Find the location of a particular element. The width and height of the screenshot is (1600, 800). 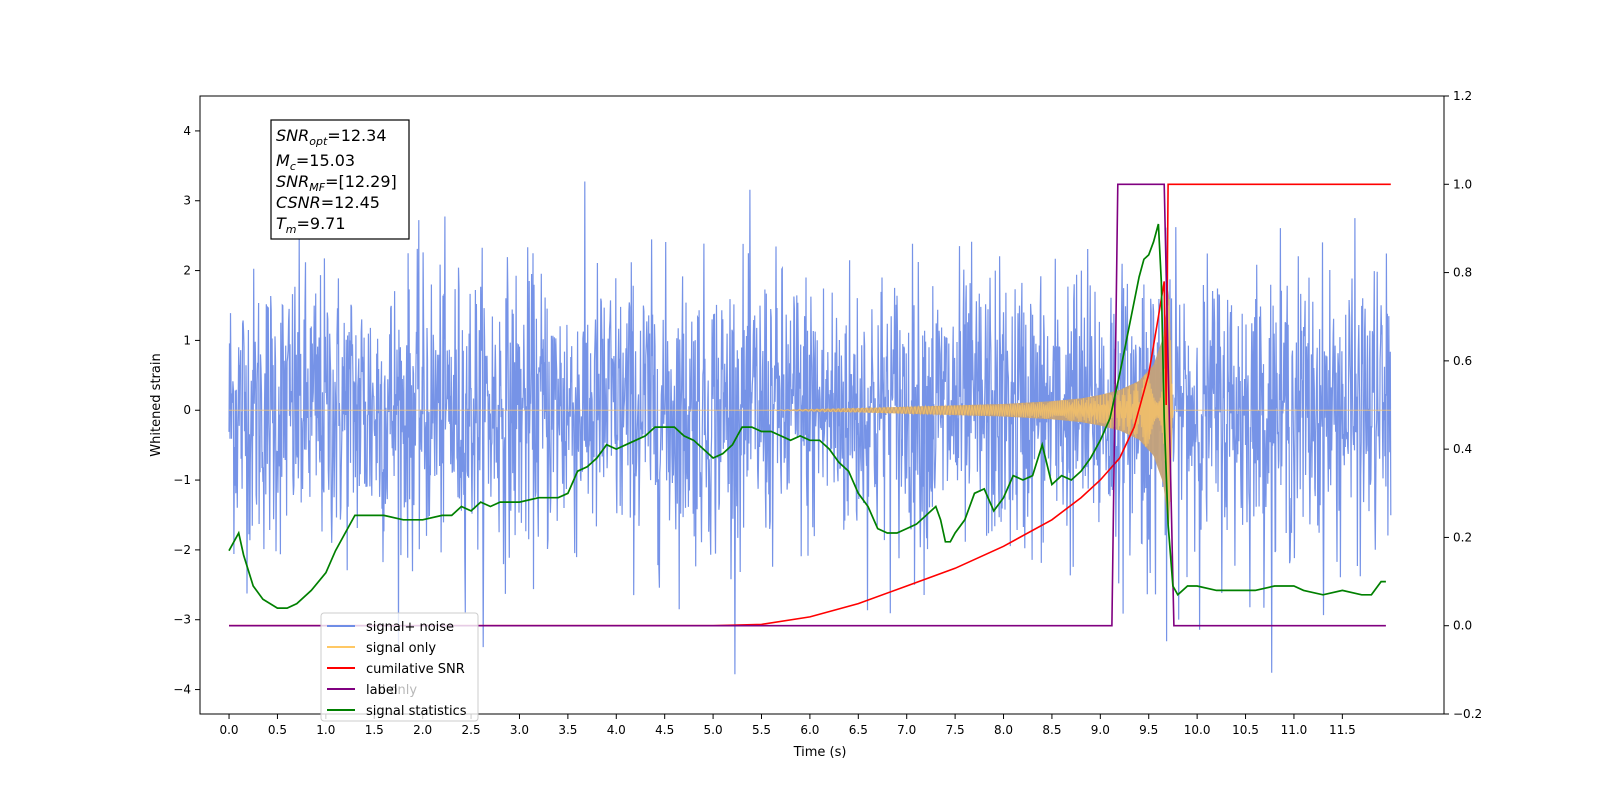

left-y-tick-label: 2 is located at coordinates (187, 271).